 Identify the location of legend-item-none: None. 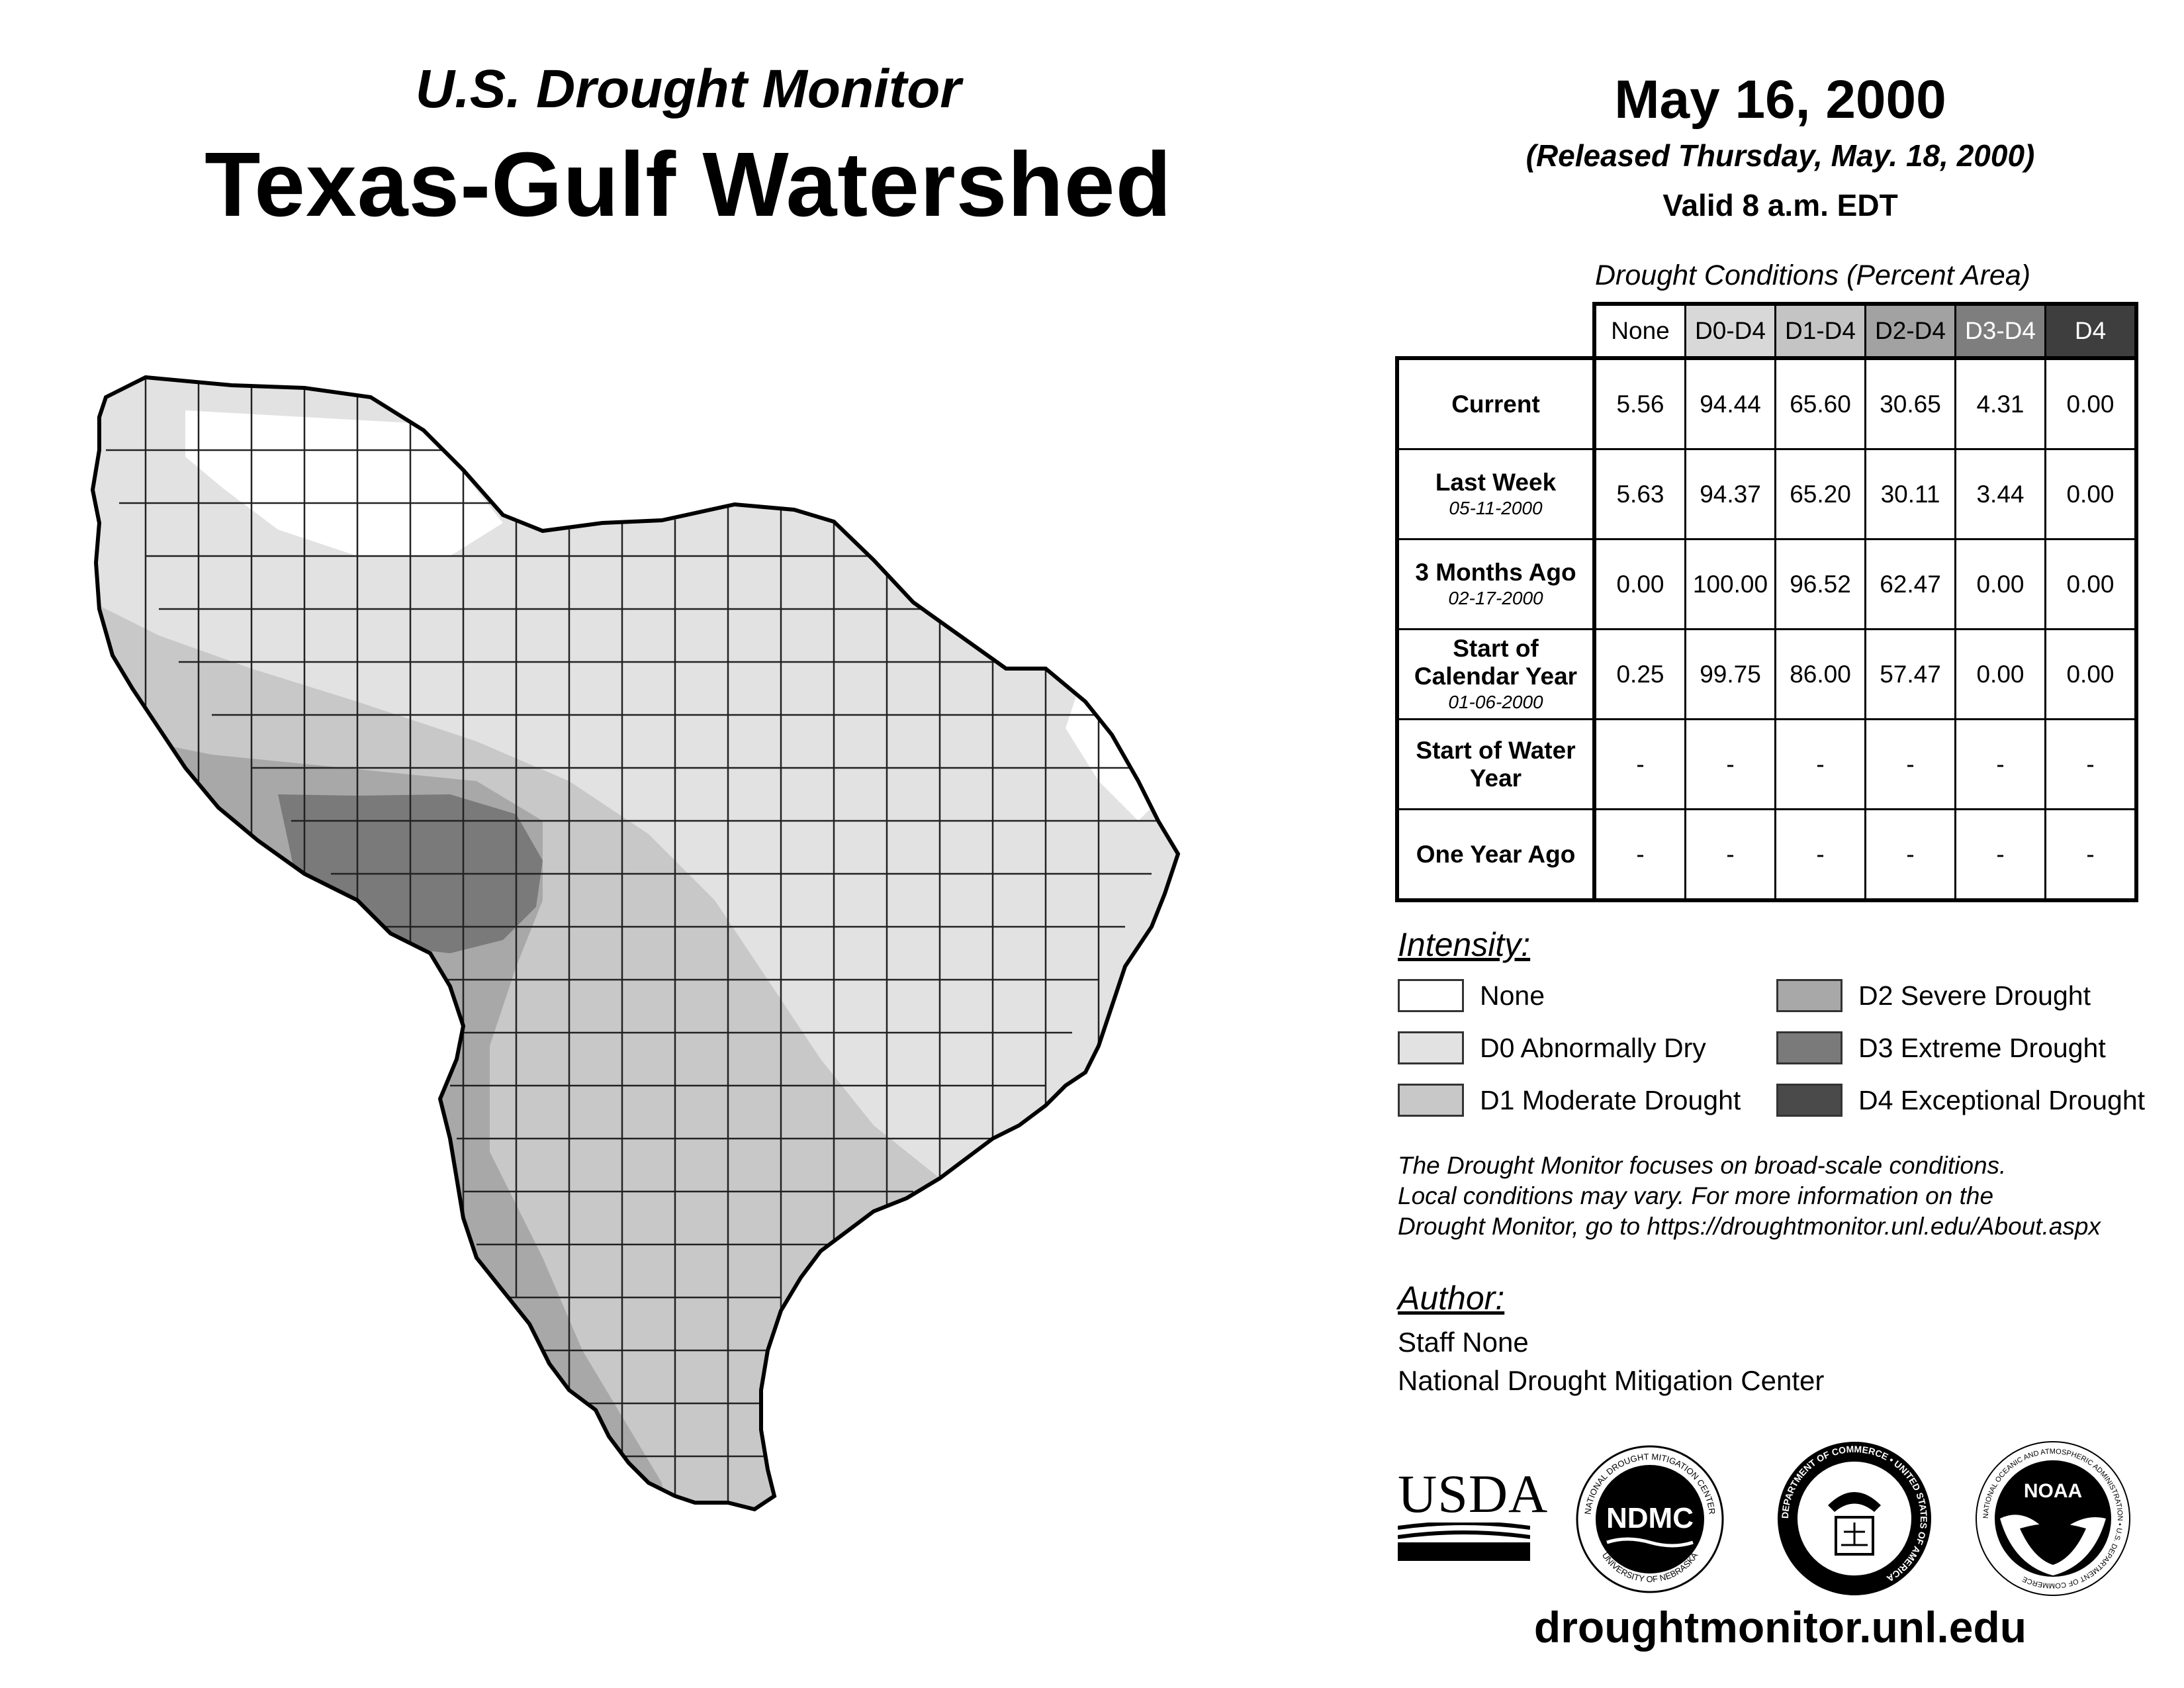
(1471, 995).